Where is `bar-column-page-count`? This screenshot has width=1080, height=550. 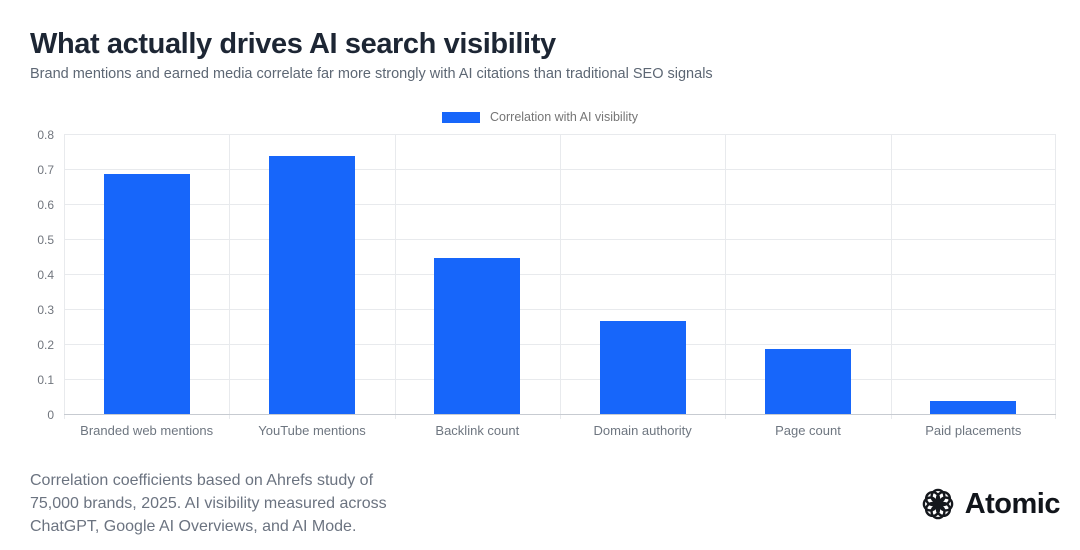
bar-column-page-count is located at coordinates (807, 275).